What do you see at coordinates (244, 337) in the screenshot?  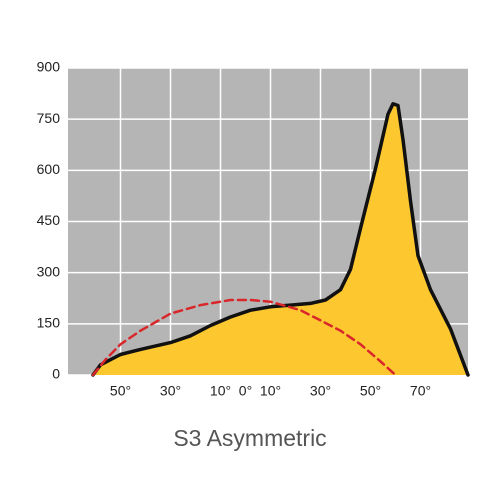 I see `line` at bounding box center [244, 337].